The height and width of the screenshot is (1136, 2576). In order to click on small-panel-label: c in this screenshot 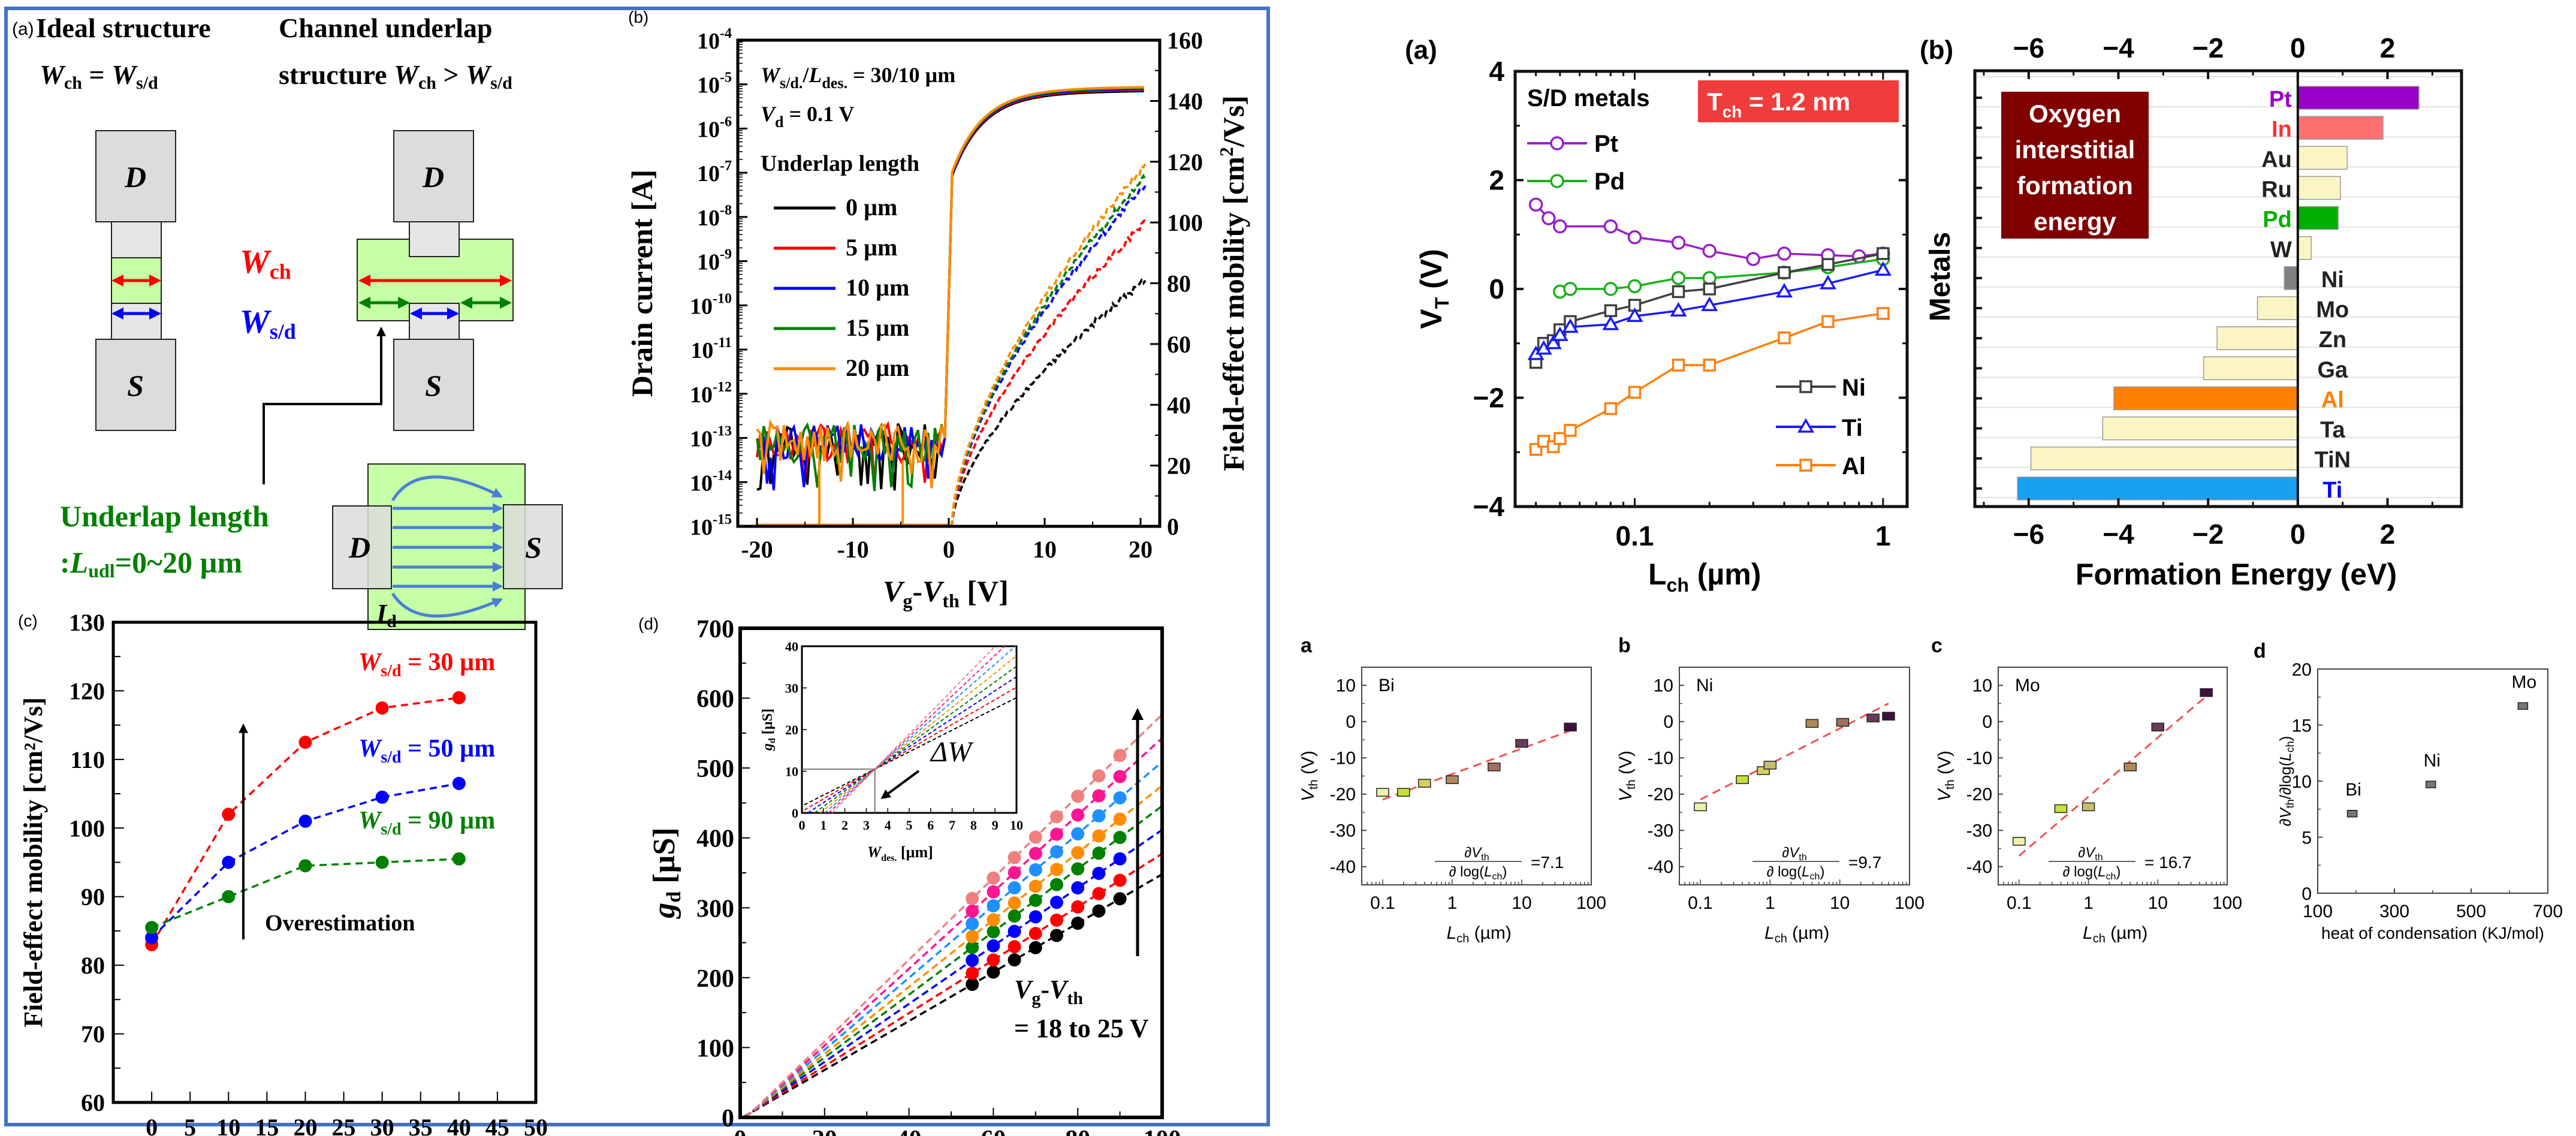, I will do `click(1937, 645)`.